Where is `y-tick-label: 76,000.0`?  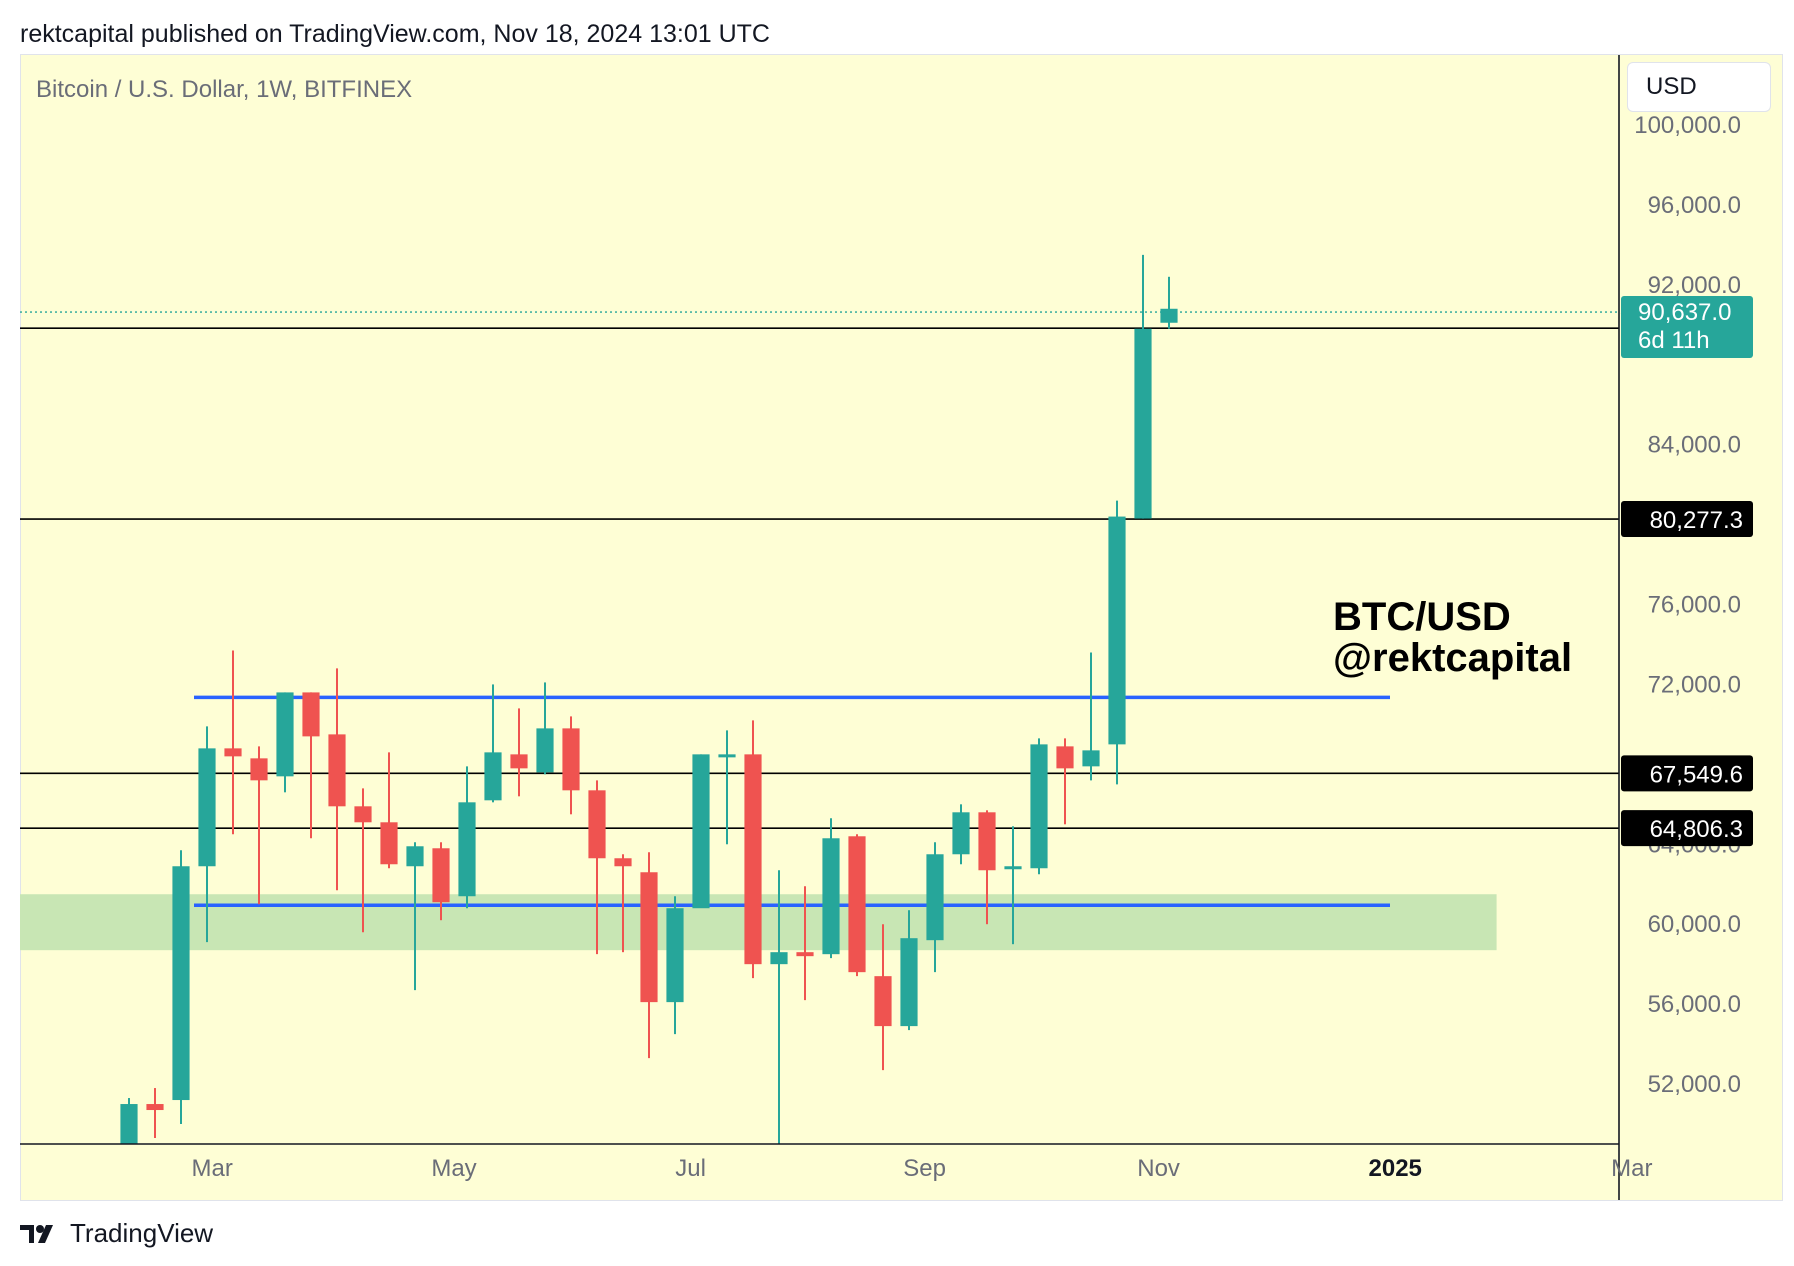
y-tick-label: 76,000.0 is located at coordinates (1694, 604).